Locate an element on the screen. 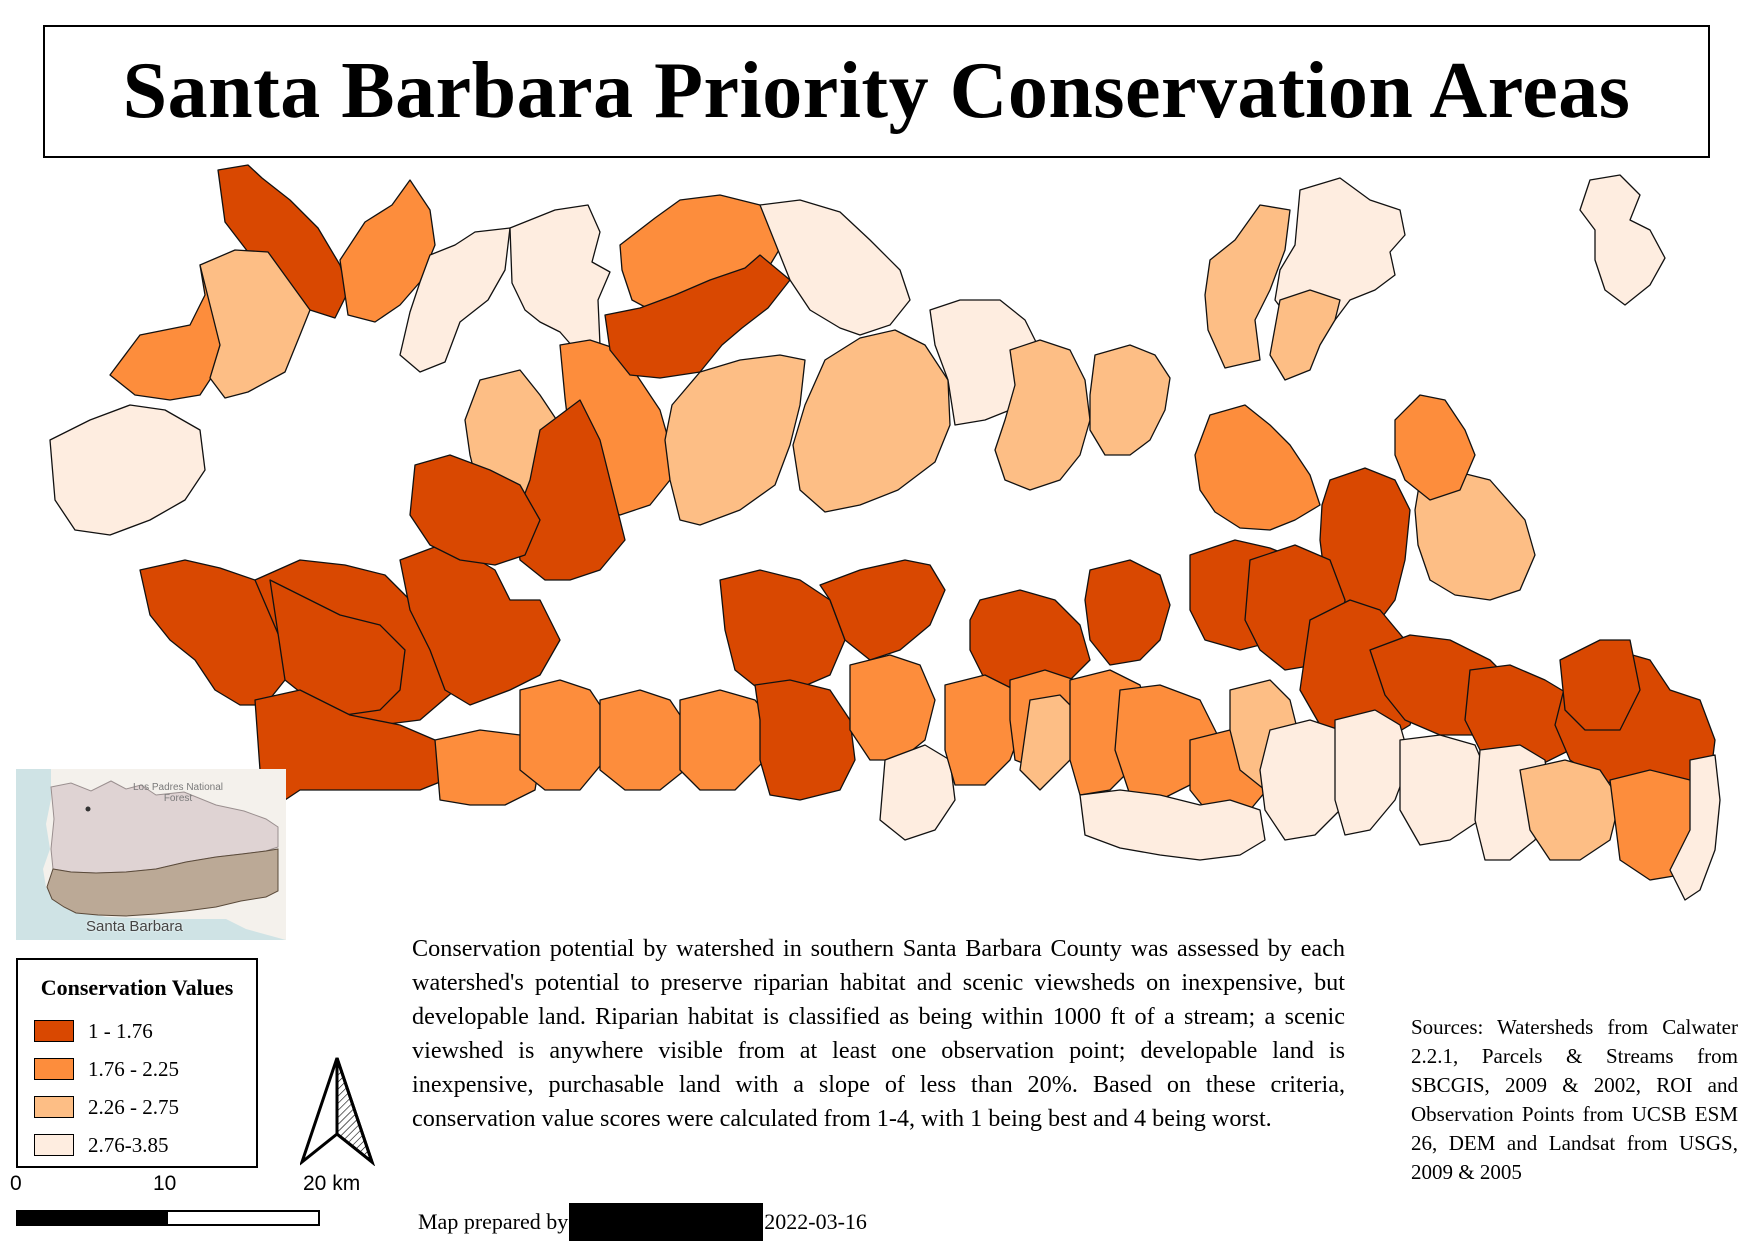  legend-title: Conservation Values is located at coordinates (137, 987).